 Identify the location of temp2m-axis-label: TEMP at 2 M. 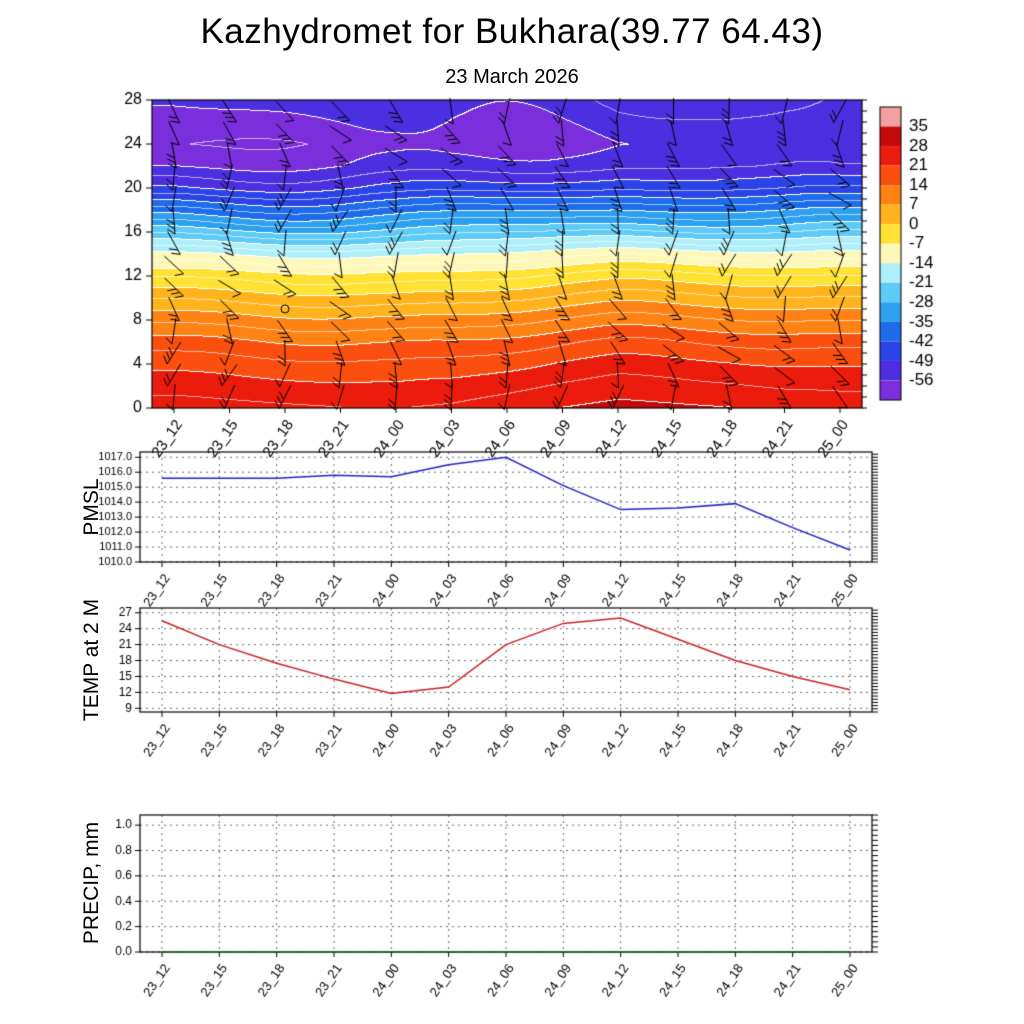
(91, 660).